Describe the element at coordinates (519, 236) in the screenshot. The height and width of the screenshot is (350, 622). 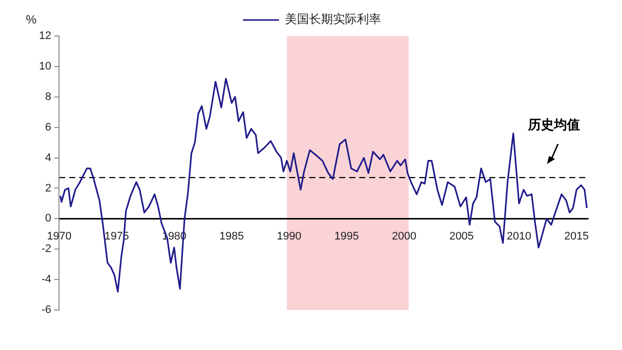
I see `x-tick-label: 2010` at that location.